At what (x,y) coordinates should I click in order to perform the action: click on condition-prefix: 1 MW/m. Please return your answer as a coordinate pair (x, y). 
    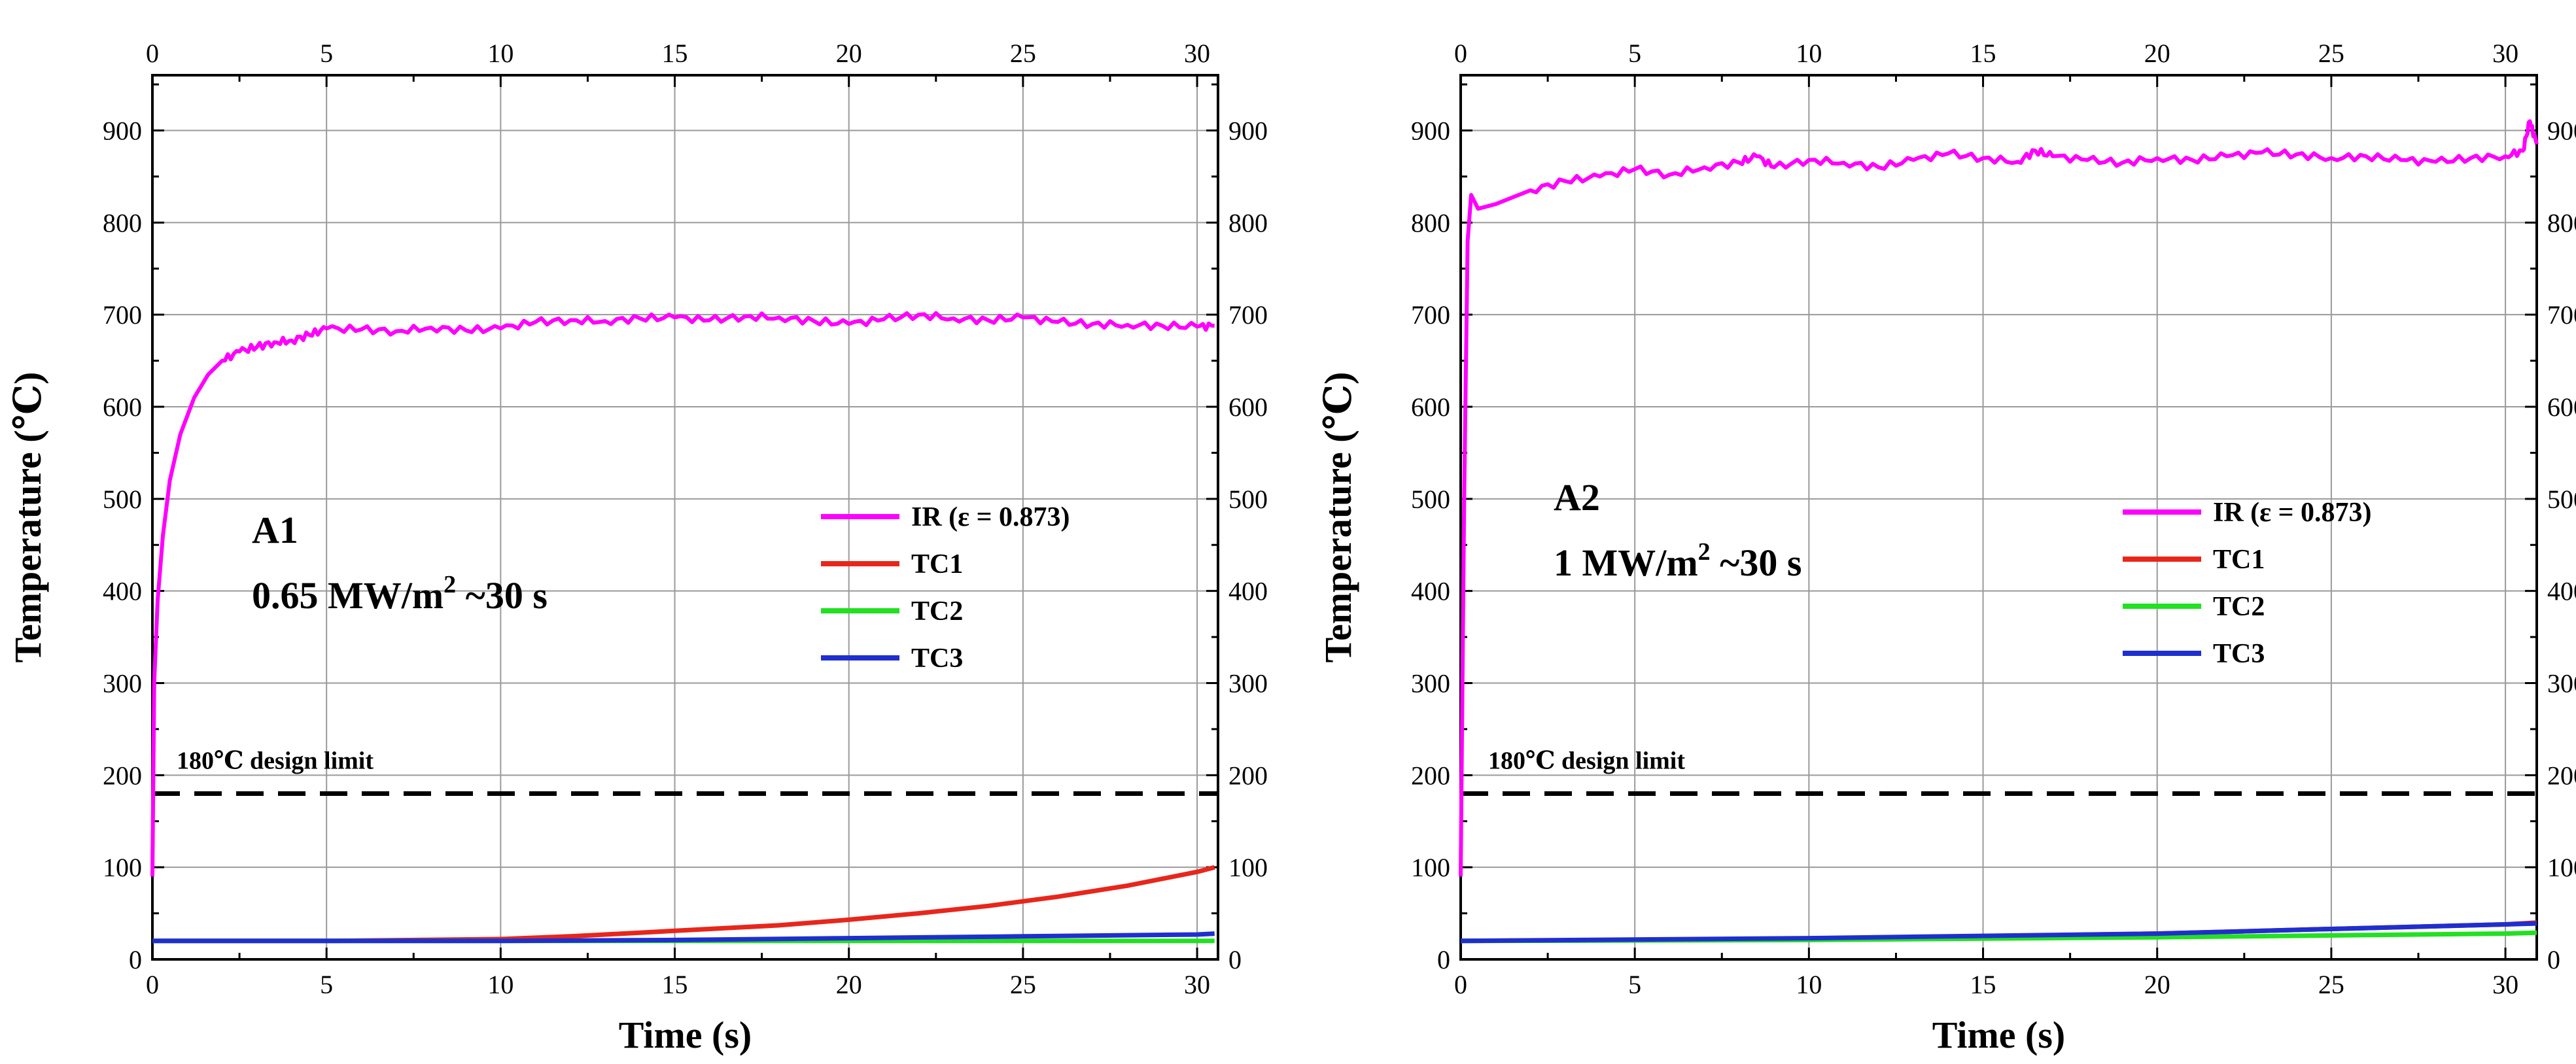
    Looking at the image, I should click on (1626, 562).